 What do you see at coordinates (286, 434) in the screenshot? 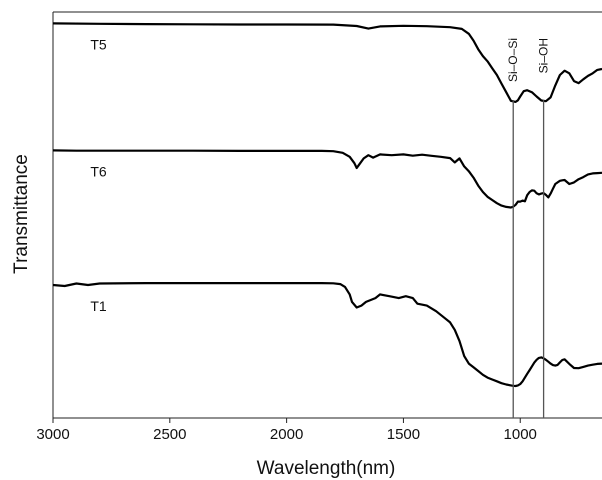
I see `x-tick-label: 2000` at bounding box center [286, 434].